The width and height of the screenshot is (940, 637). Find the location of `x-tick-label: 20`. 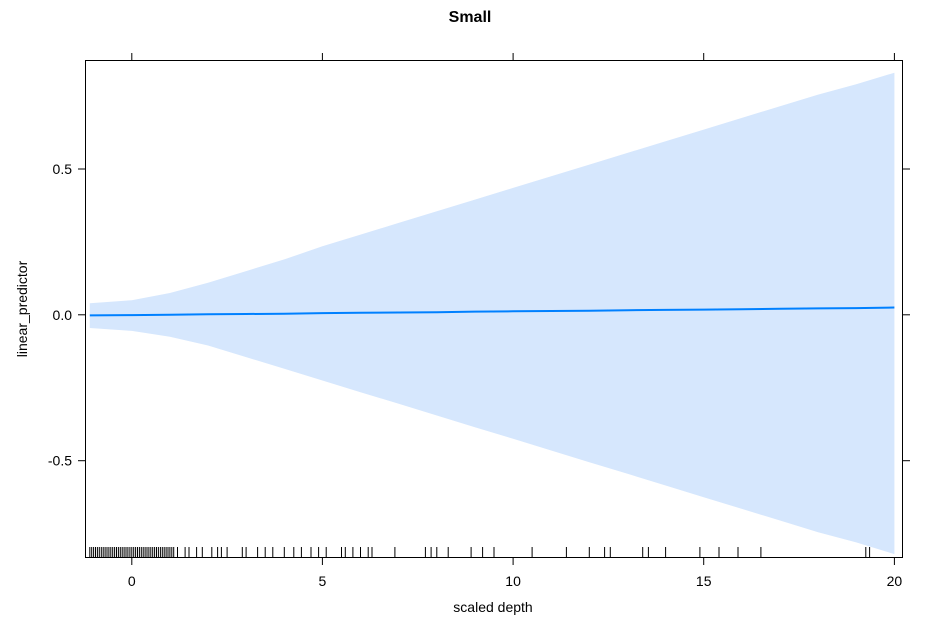

x-tick-label: 20 is located at coordinates (895, 581).